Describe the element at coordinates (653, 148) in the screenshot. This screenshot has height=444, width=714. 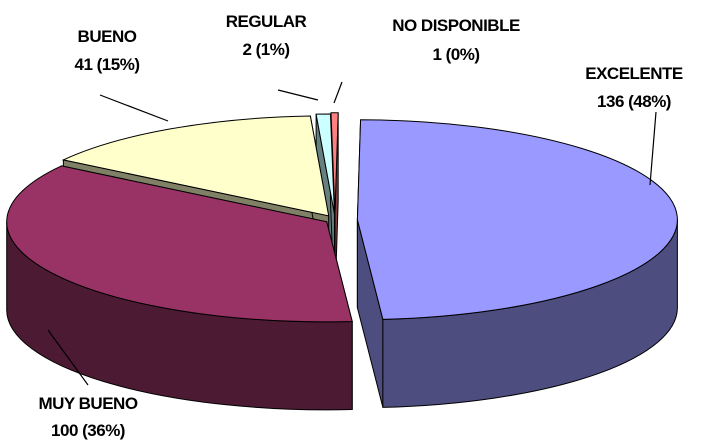
I see `leader-excelente` at that location.